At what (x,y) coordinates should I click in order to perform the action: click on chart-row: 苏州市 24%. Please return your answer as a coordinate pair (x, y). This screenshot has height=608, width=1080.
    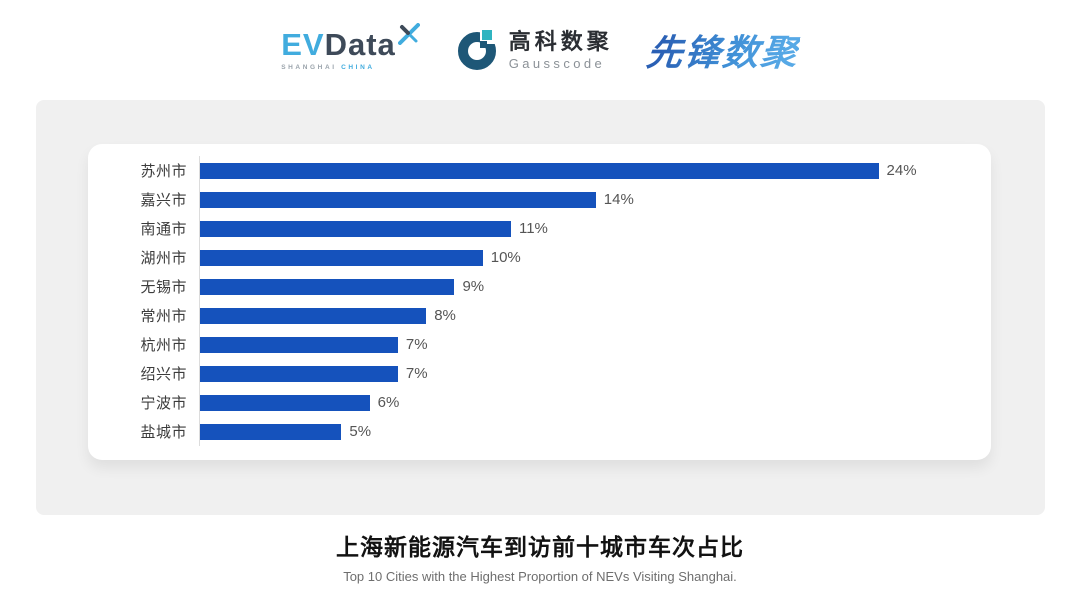
    Looking at the image, I should click on (526, 170).